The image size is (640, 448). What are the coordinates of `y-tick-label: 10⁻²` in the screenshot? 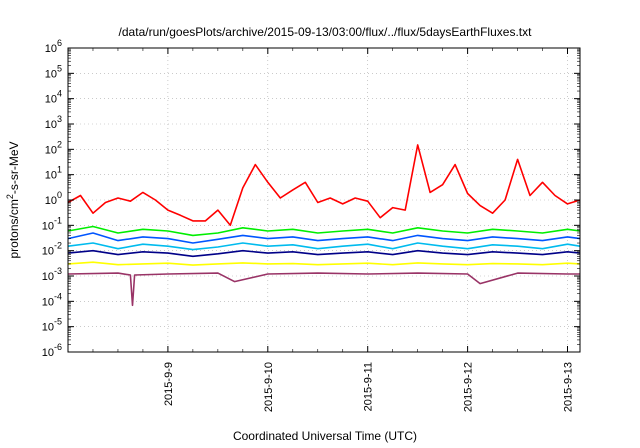 It's located at (52, 249).